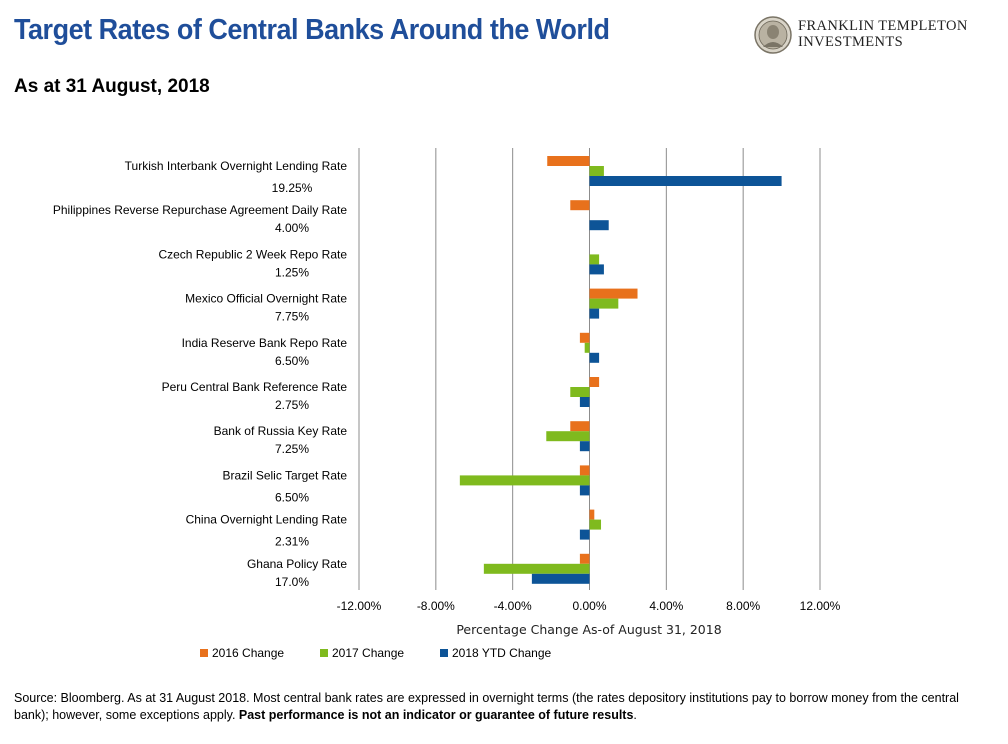  I want to click on franklin-templeton-logo: FRANKLIN TEMPLETON INVESTMENTS, so click(873, 35).